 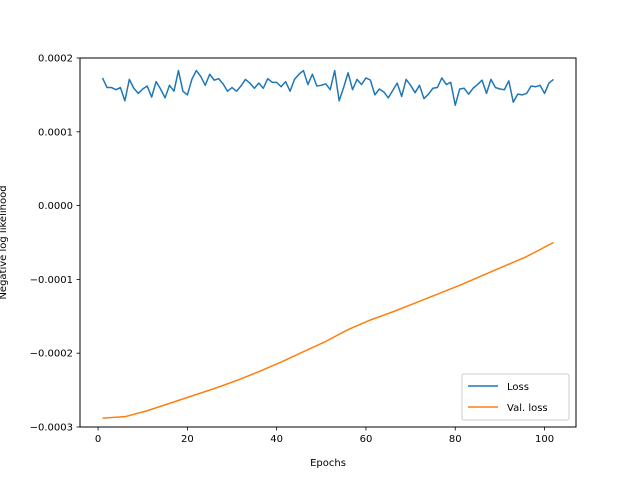 What do you see at coordinates (327, 87) in the screenshot?
I see `series-line-loss` at bounding box center [327, 87].